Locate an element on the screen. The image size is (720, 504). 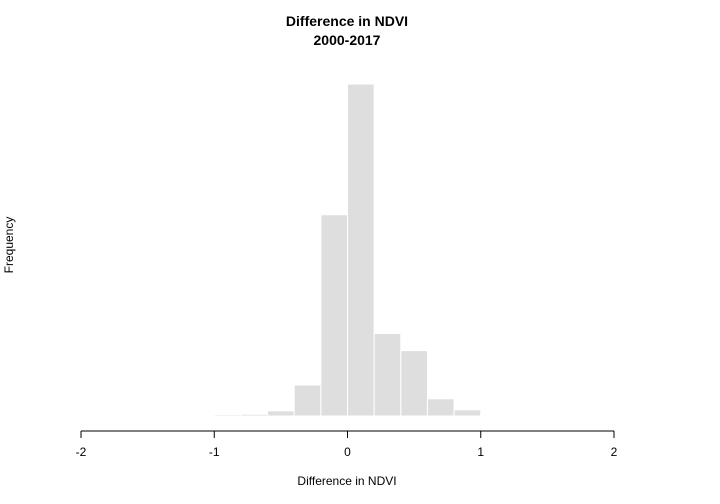
x-axis-tick-label: 0 is located at coordinates (347, 452).